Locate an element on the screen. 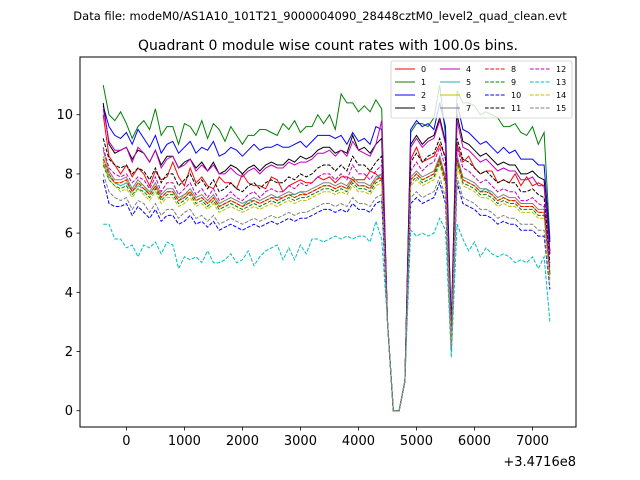 This screenshot has width=640, height=480. y-tick-label: 6 is located at coordinates (69, 234).